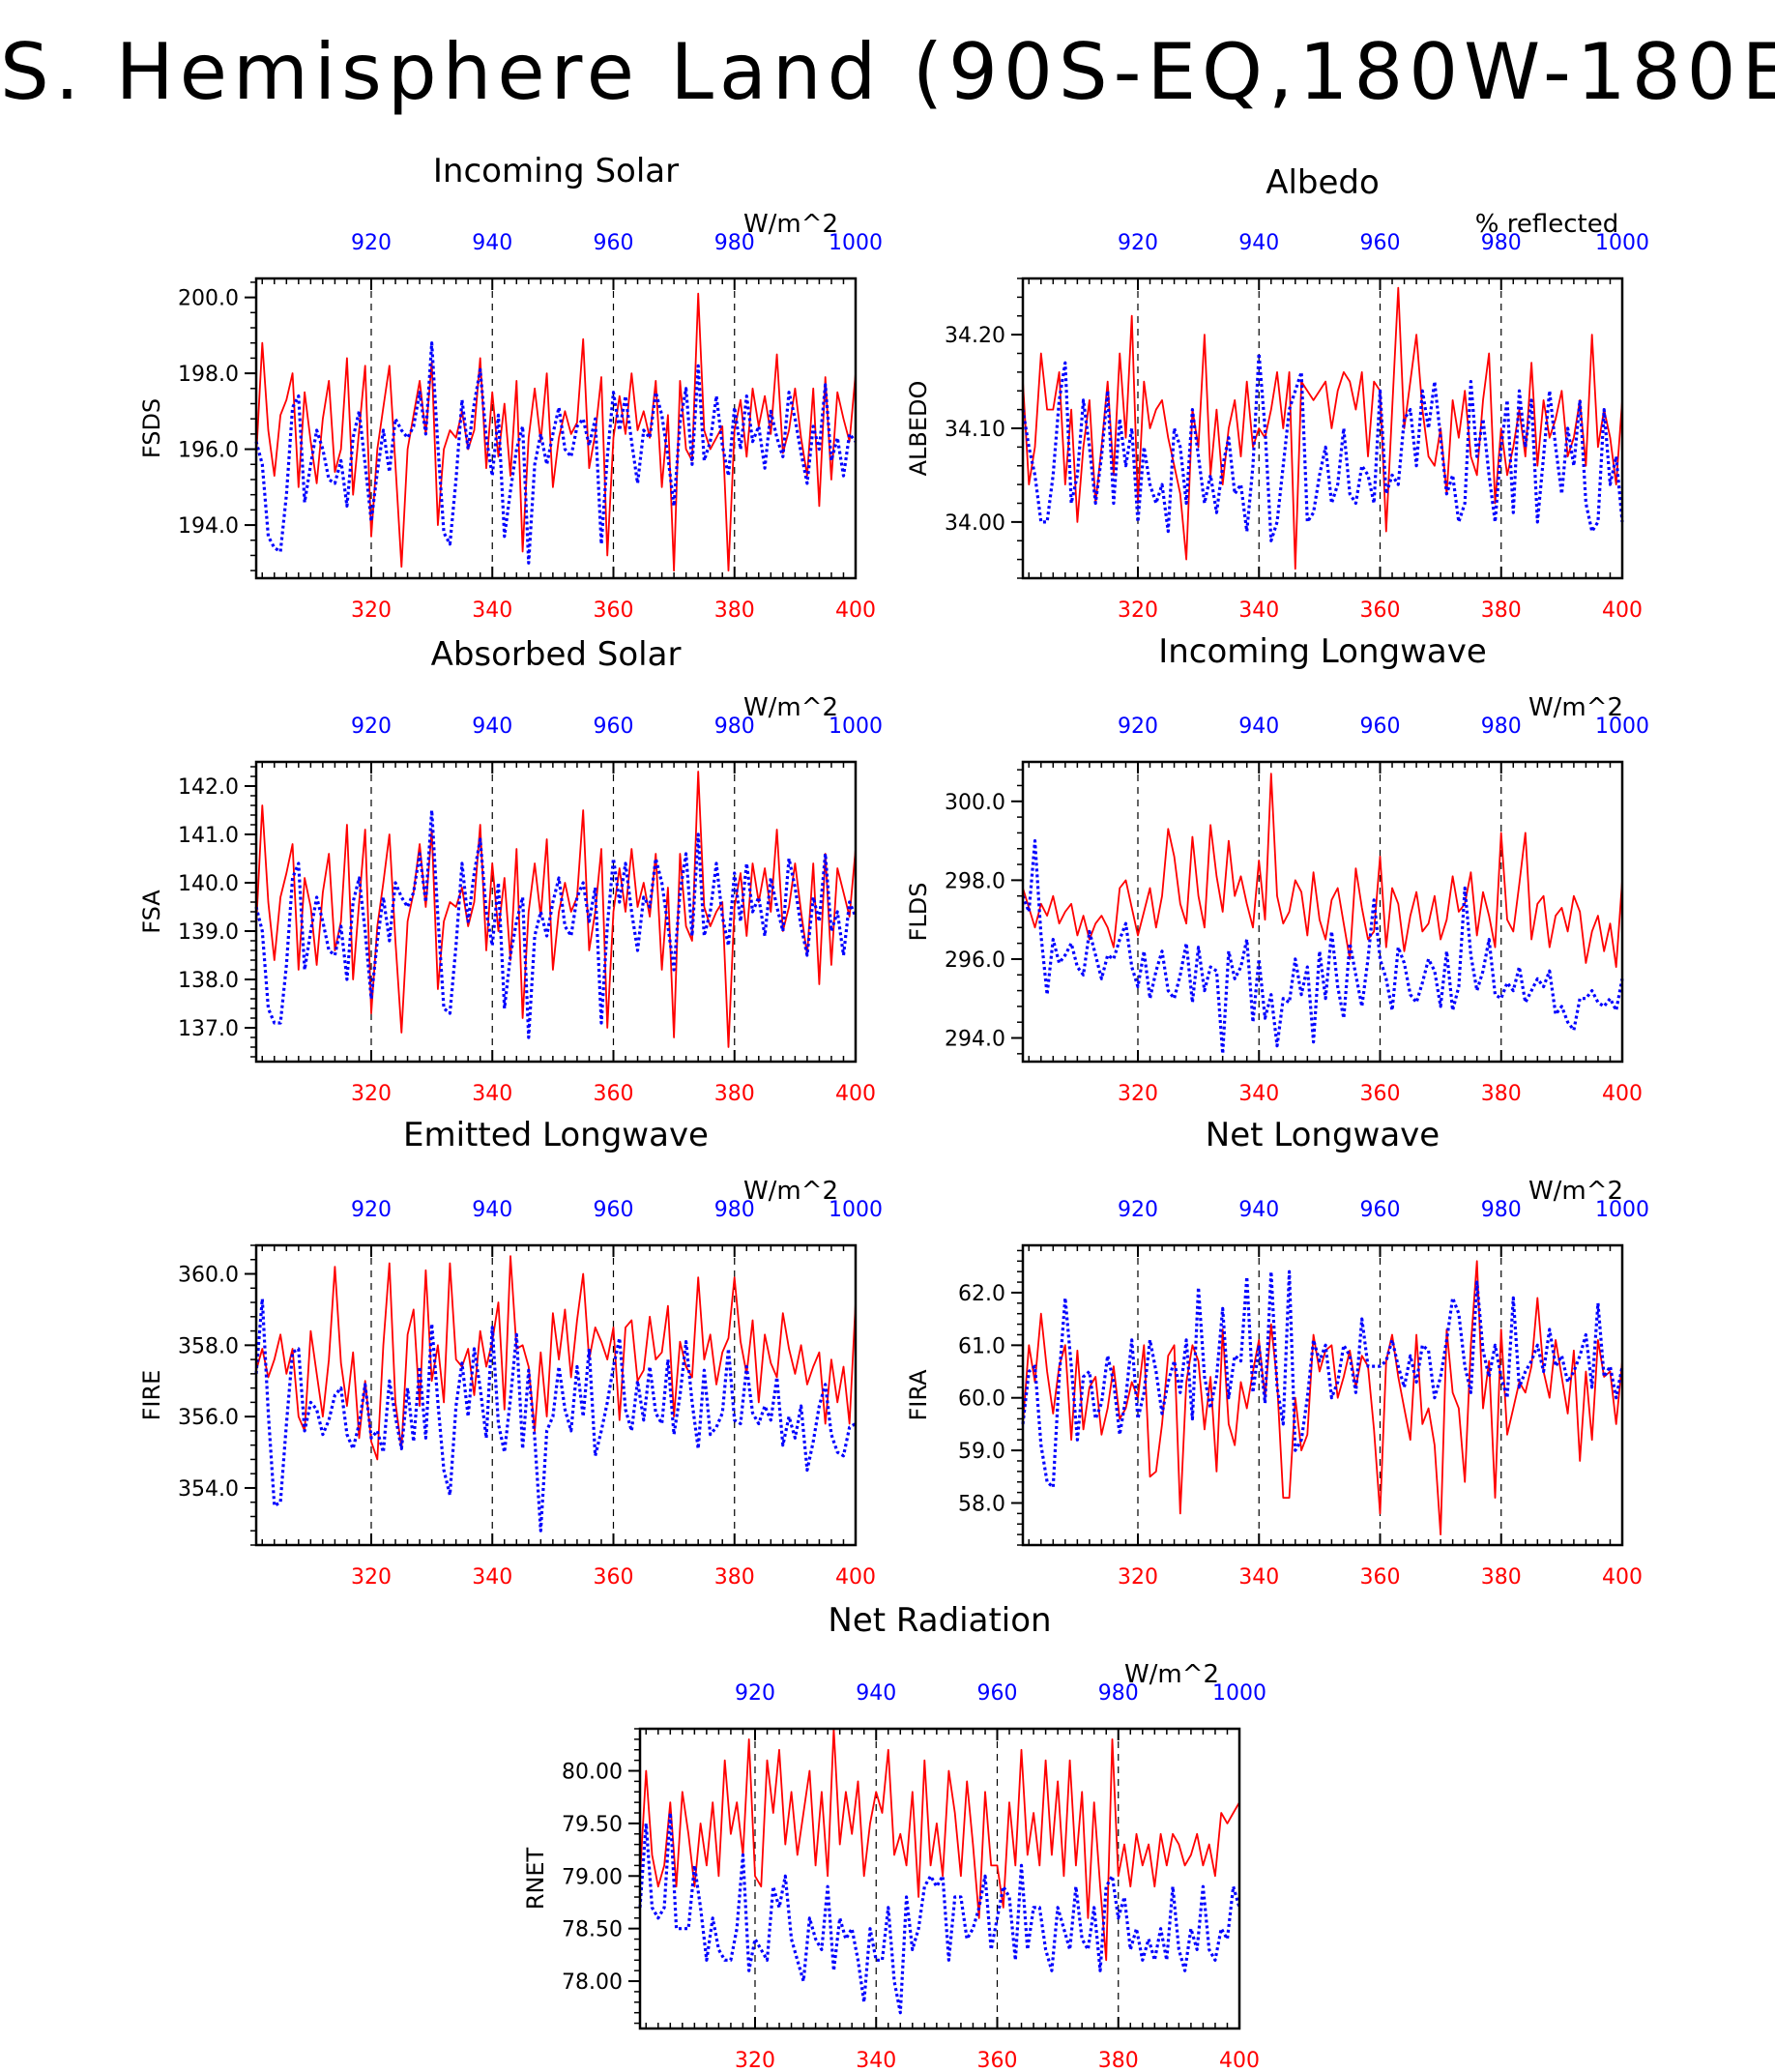 The image size is (1775, 2072). What do you see at coordinates (151, 1396) in the screenshot?
I see `y-axis-label: FIRE` at bounding box center [151, 1396].